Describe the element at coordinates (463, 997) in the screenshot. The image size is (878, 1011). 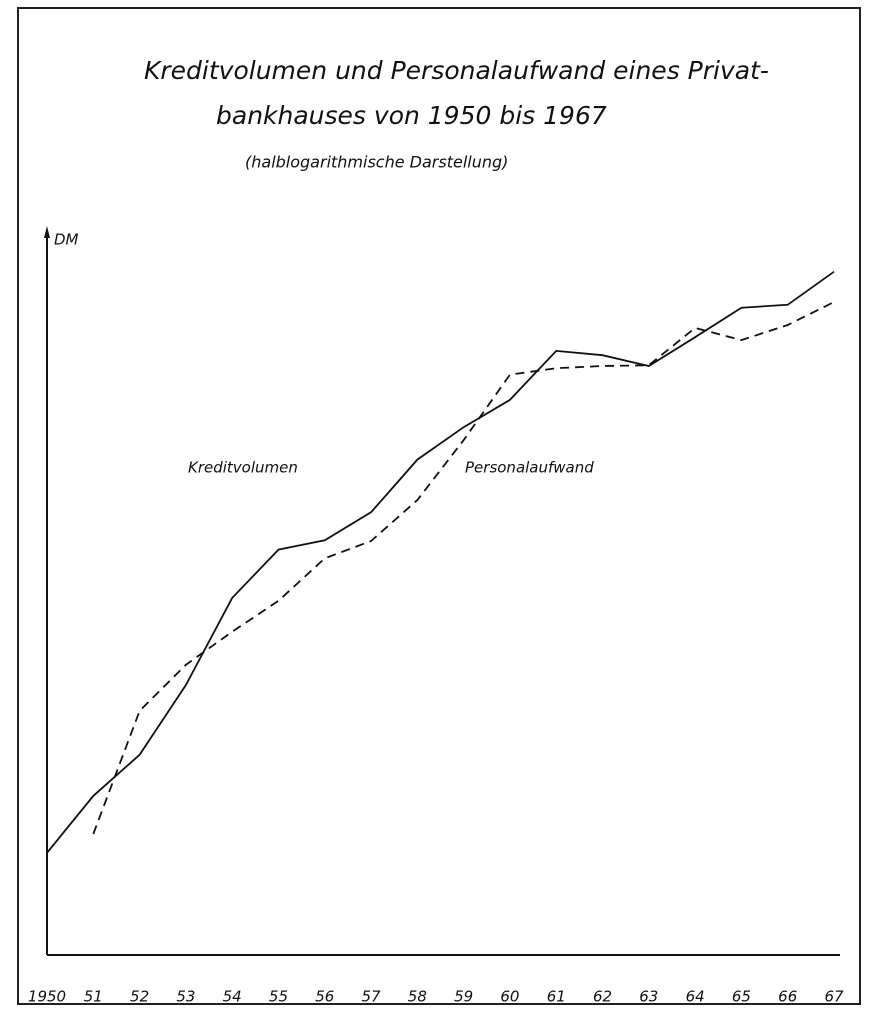
I see `x-tick-label: 59` at that location.